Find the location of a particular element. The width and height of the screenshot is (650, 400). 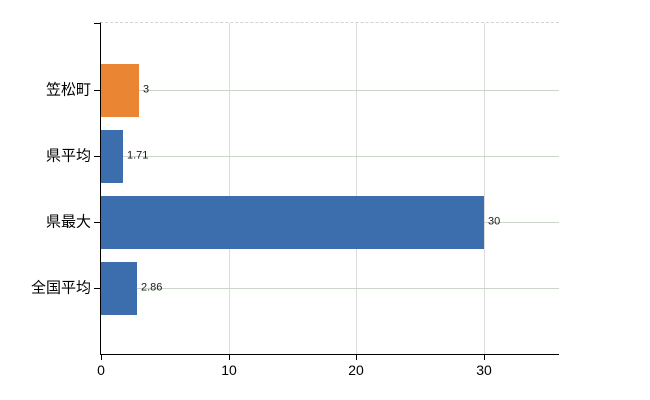

x-tick-label: 20 is located at coordinates (356, 370).